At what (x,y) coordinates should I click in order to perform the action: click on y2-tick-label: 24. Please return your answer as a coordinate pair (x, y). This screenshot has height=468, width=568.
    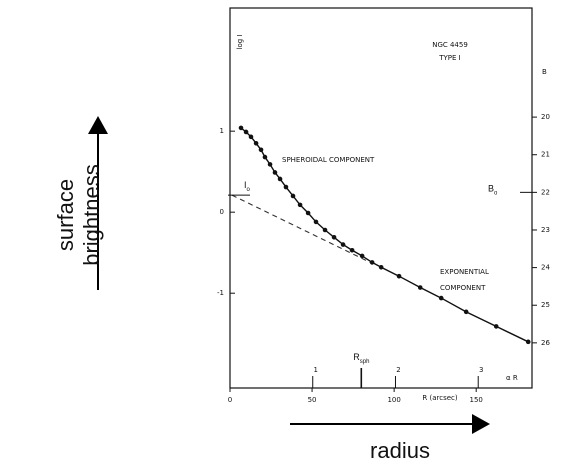
    Looking at the image, I should click on (545, 268).